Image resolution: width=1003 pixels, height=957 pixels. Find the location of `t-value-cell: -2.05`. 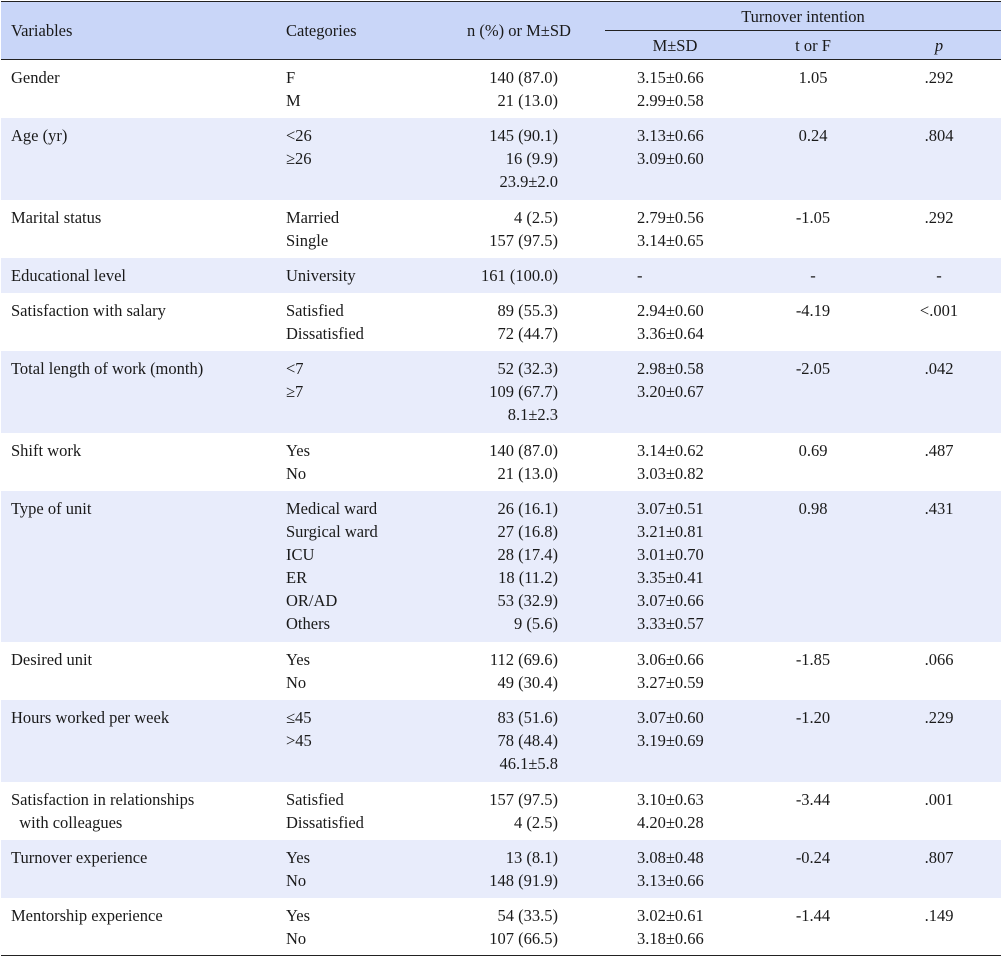

t-value-cell: -2.05 is located at coordinates (813, 368).